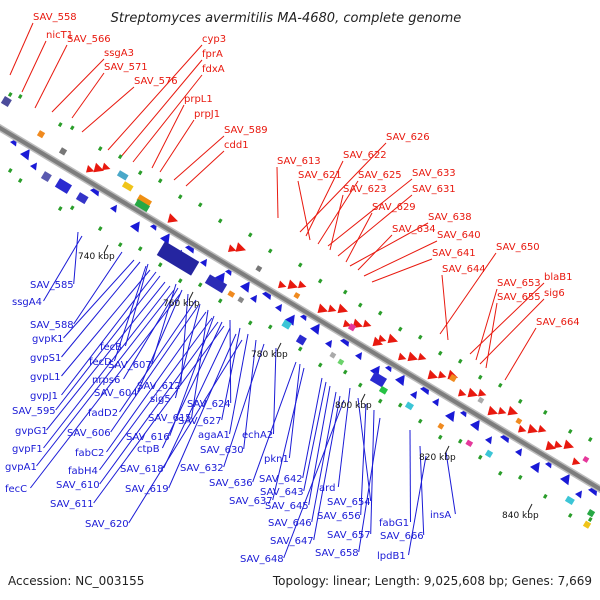 This screenshot has height=600, width=600. What do you see at coordinates (55, 17) in the screenshot?
I see `forward-gene-label: SAV_558` at bounding box center [55, 17].